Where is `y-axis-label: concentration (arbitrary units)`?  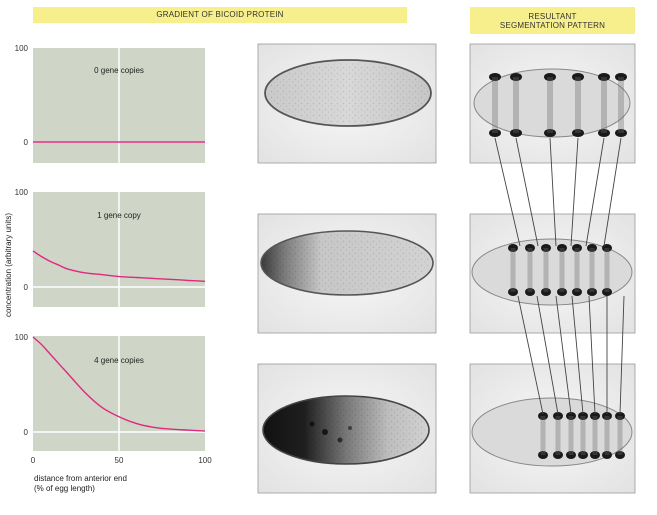
y-axis-label: concentration (arbitrary units) is located at coordinates (8, 265).